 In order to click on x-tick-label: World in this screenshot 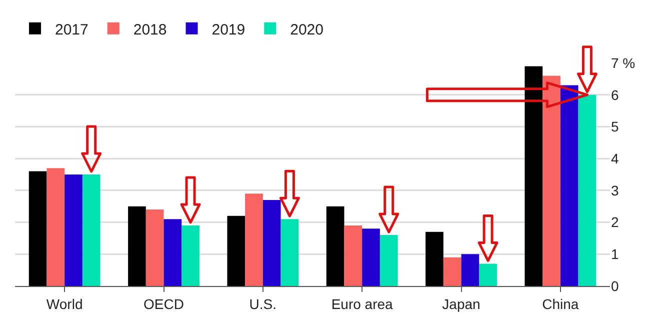, I will do `click(64, 304)`.